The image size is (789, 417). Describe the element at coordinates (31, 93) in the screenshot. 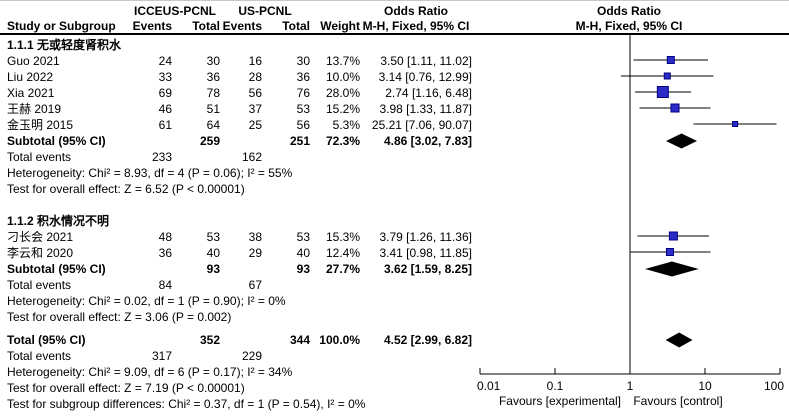

I see `study-name: Xia 2021` at that location.